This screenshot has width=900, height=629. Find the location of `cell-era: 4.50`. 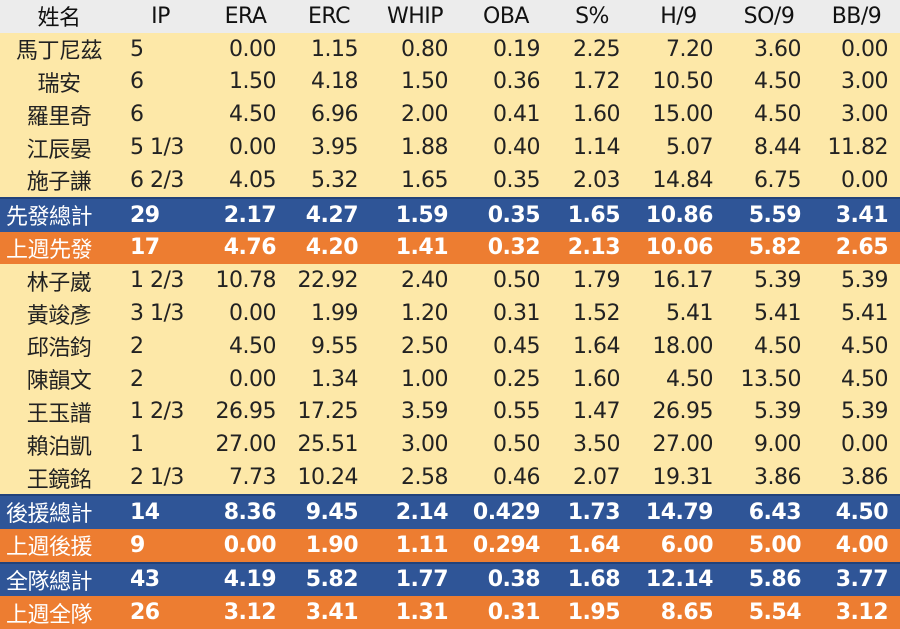

cell-era: 4.50 is located at coordinates (252, 346).